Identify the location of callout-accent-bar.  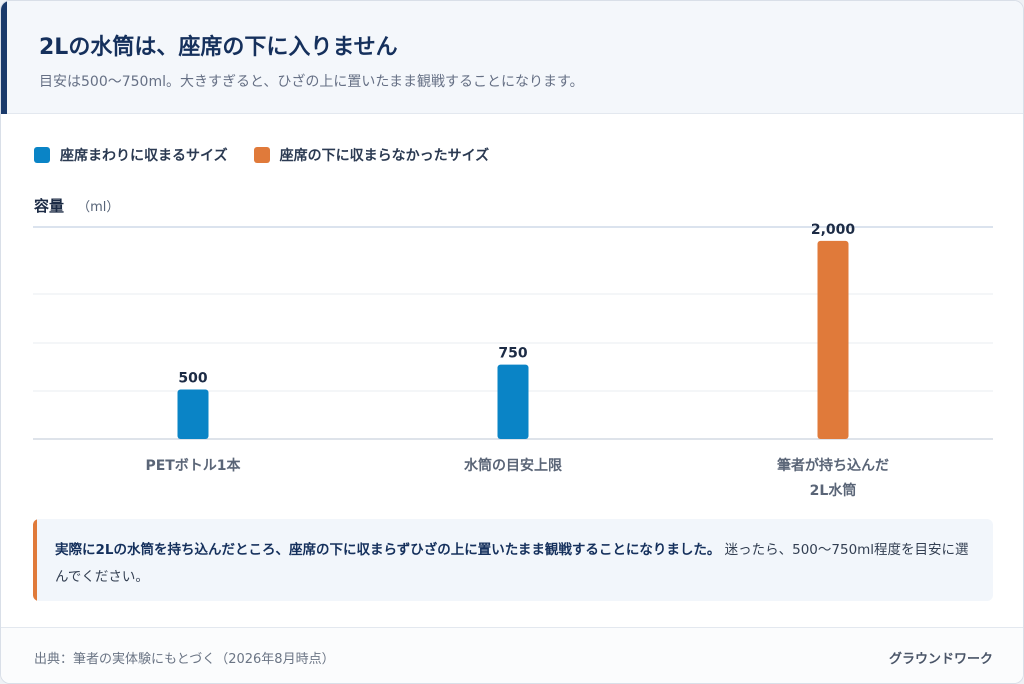
(35, 560).